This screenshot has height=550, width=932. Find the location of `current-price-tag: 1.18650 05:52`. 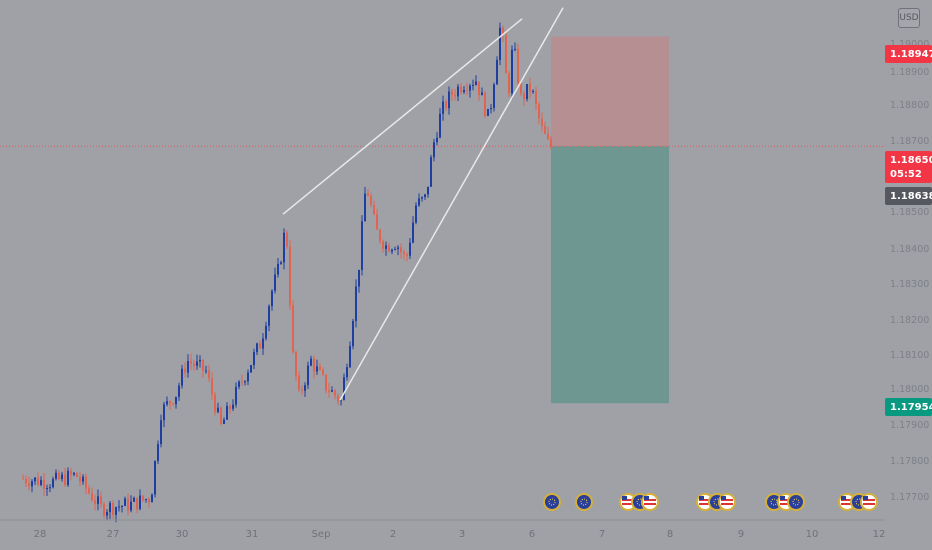

current-price-tag: 1.18650 05:52 is located at coordinates (908, 167).